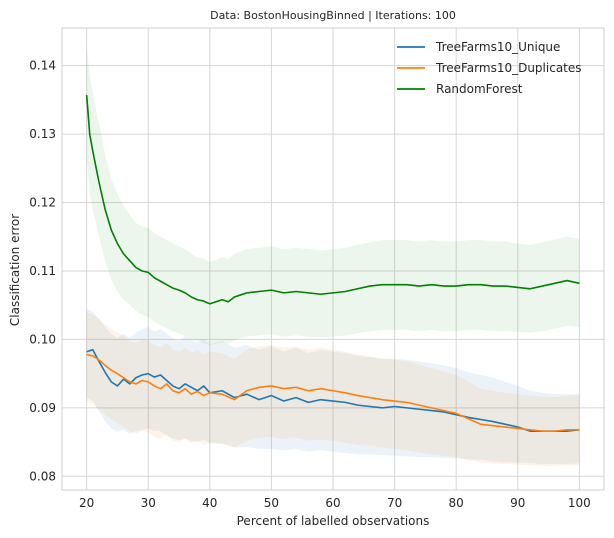  I want to click on y-tick-label: 0.12, so click(42, 203).